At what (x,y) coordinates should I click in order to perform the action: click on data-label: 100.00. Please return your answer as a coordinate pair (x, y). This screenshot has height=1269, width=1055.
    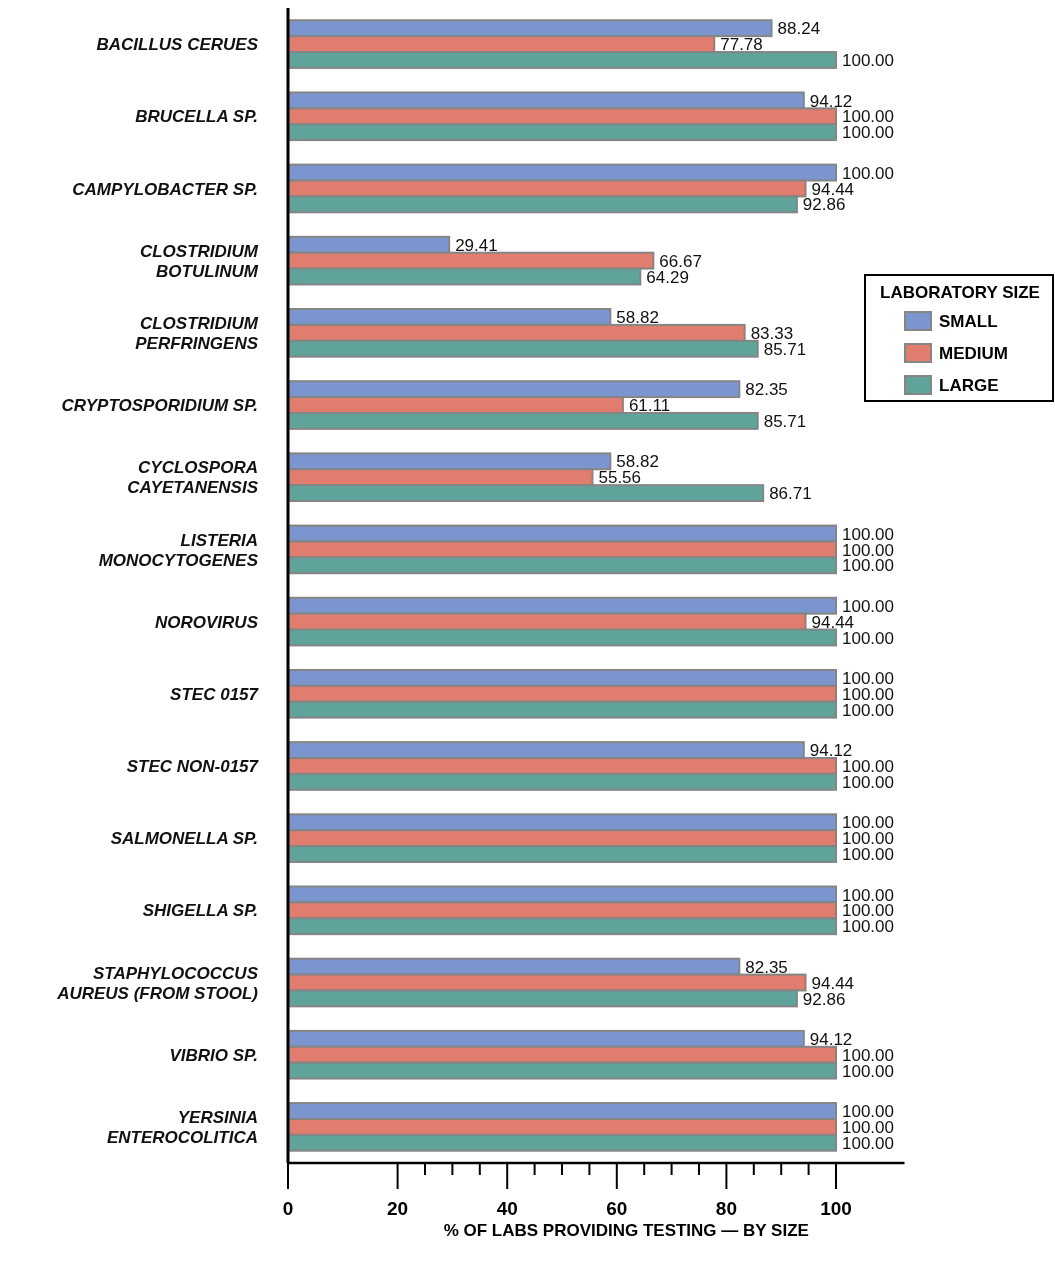
    Looking at the image, I should click on (868, 61).